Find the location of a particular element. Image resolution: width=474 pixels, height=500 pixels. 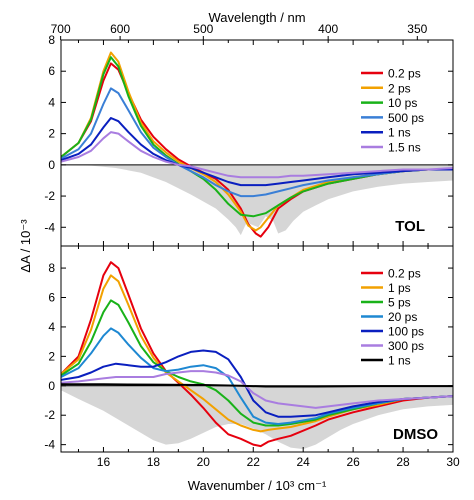

legend-label-0-3: 500 ps is located at coordinates (406, 118).